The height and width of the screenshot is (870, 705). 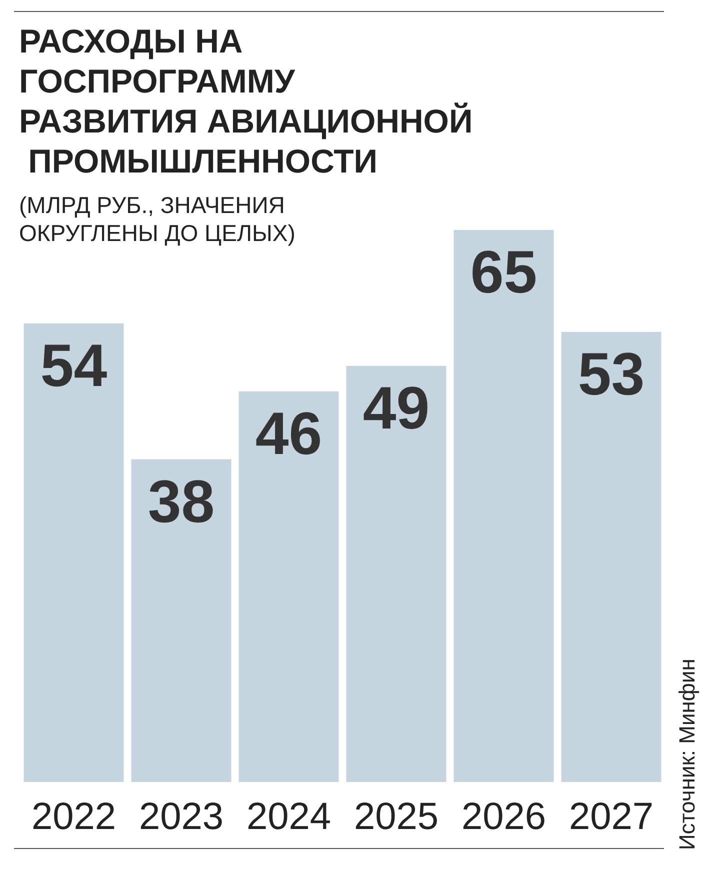 What do you see at coordinates (687, 754) in the screenshot?
I see `text: Источник: Минфин` at bounding box center [687, 754].